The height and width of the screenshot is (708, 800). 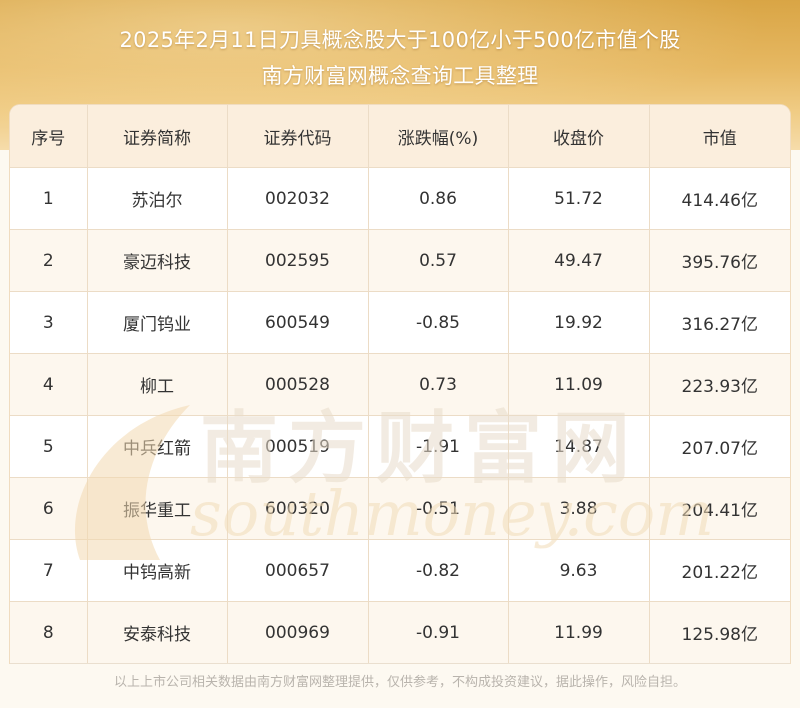 What do you see at coordinates (298, 570) in the screenshot?
I see `cell-code: 000657` at bounding box center [298, 570].